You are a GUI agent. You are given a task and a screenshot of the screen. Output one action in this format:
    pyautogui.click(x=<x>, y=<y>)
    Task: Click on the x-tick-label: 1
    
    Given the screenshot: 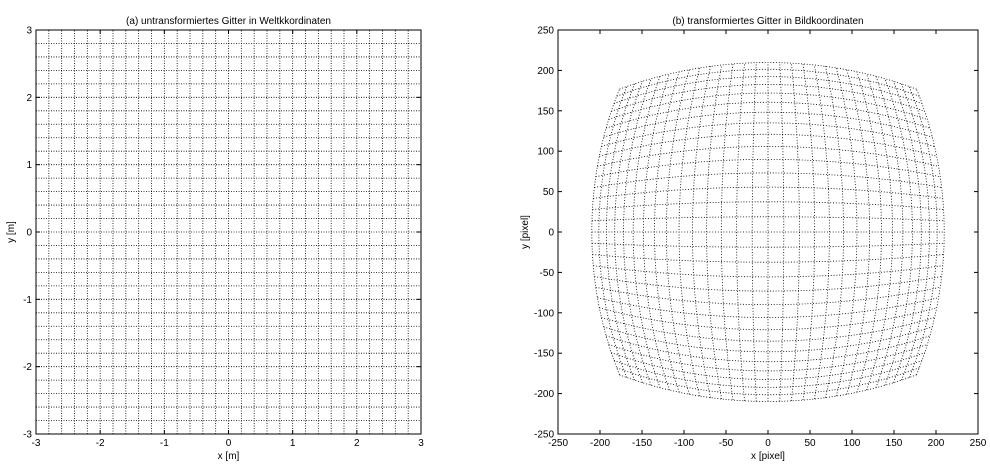 What is the action you would take?
    pyautogui.click(x=293, y=443)
    